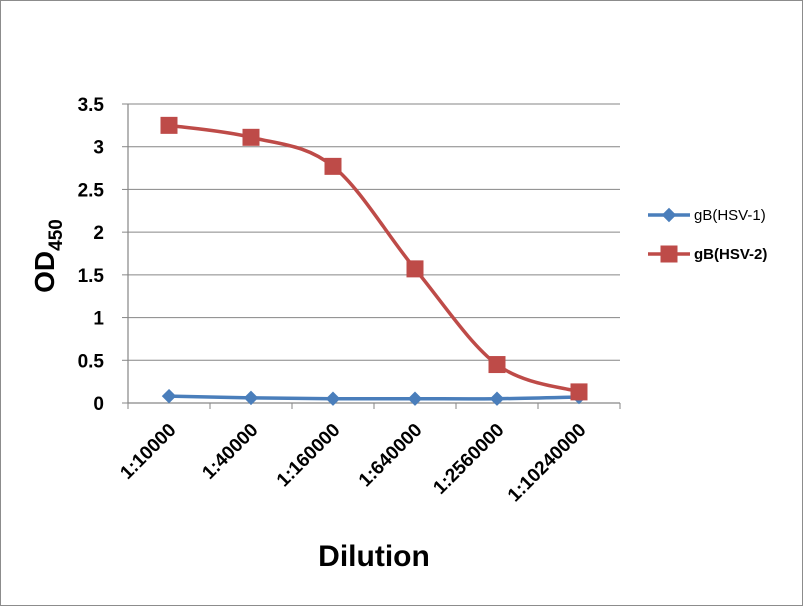 The width and height of the screenshot is (803, 606). I want to click on y-axis-ticks: 0 0.5 1 1.5 2 2.5 3 3.5, so click(103, 255).